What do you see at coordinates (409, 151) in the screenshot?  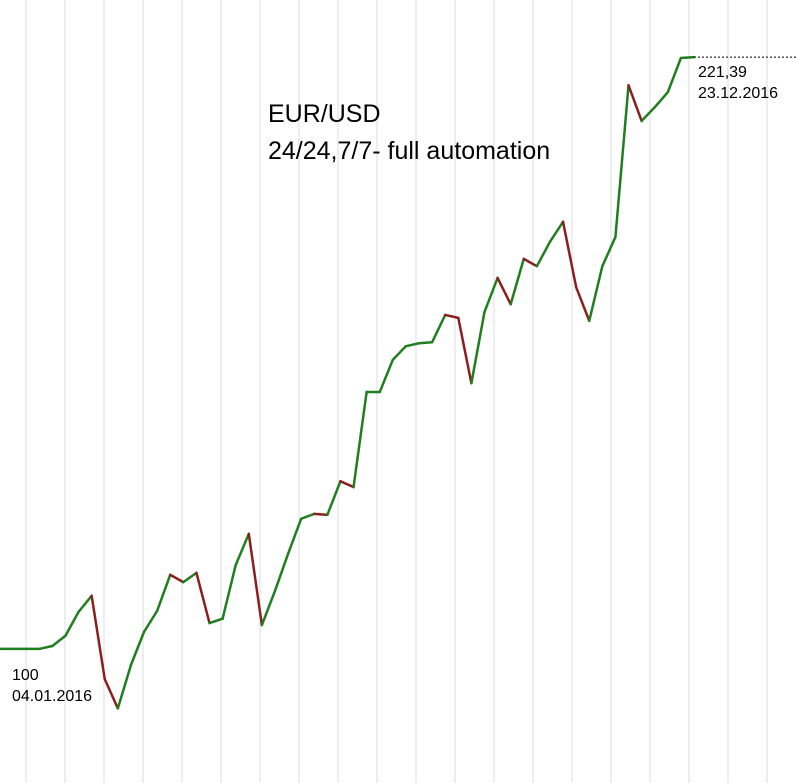 I see `chart-subtitle: 24/24,7/7- full automation` at bounding box center [409, 151].